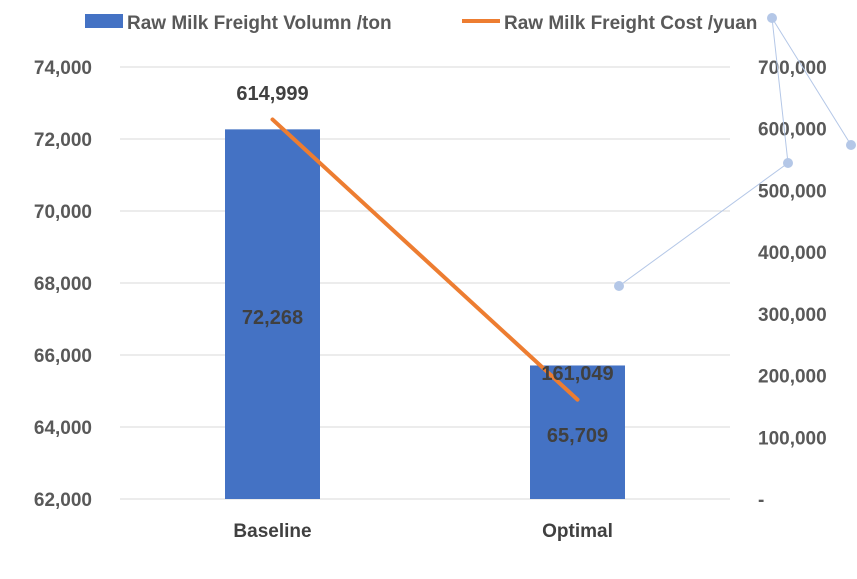 This screenshot has height=579, width=857. Describe the element at coordinates (761, 500) in the screenshot. I see `right-axis-tick-label: -` at that location.